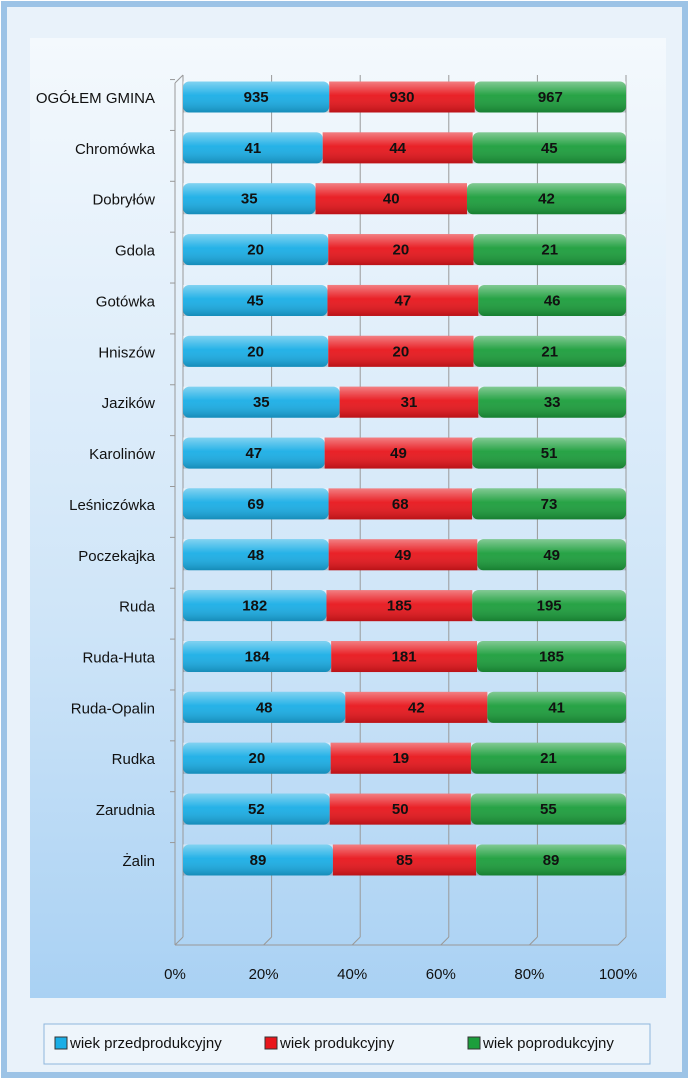 The image size is (689, 1084). What do you see at coordinates (175, 974) in the screenshot?
I see `x-tick-label: 0%` at bounding box center [175, 974].